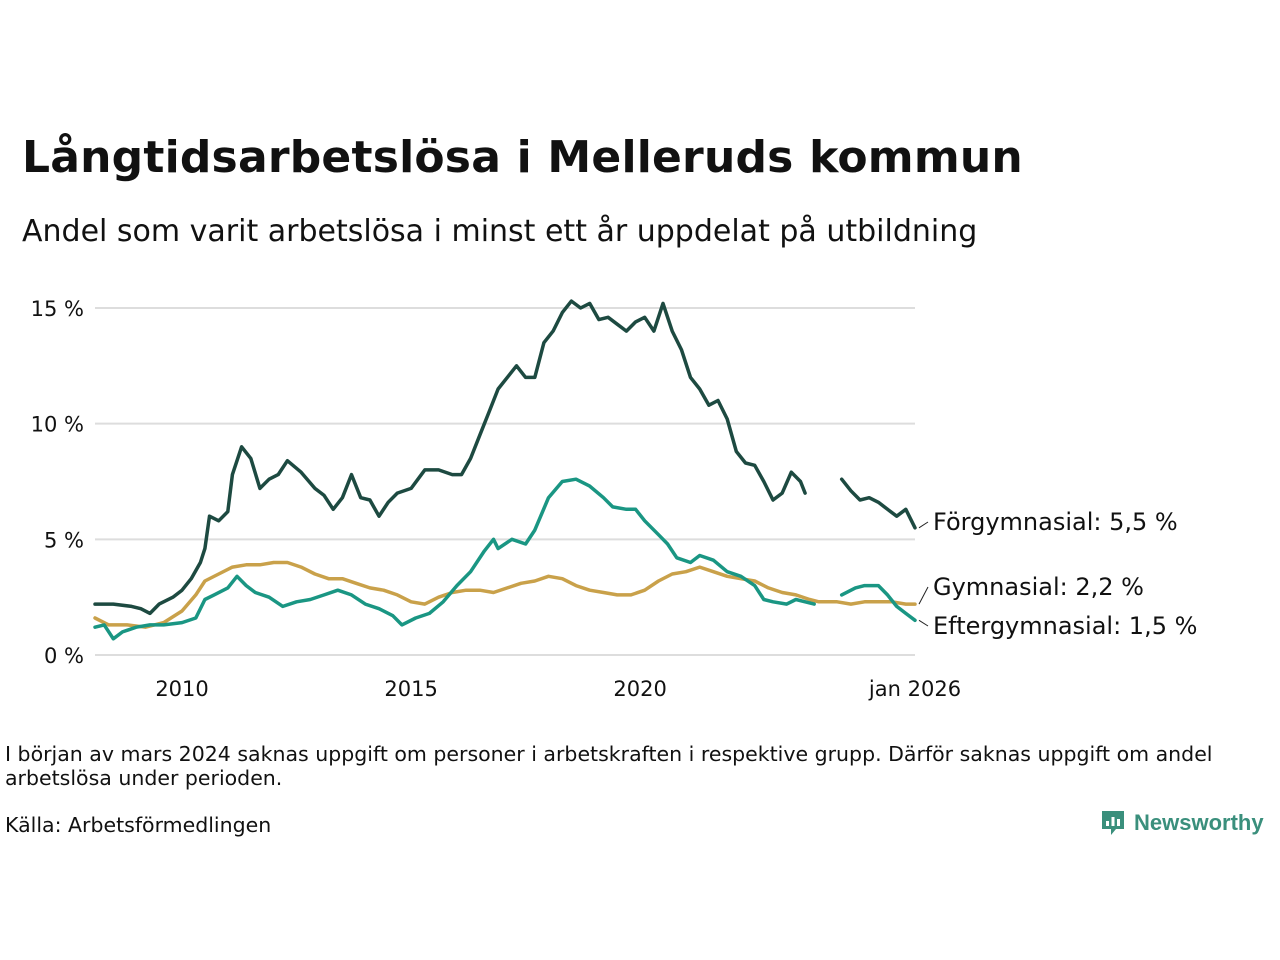 This screenshot has height=960, width=1280. What do you see at coordinates (505, 594) in the screenshot?
I see `series-line-gymnasial` at bounding box center [505, 594].